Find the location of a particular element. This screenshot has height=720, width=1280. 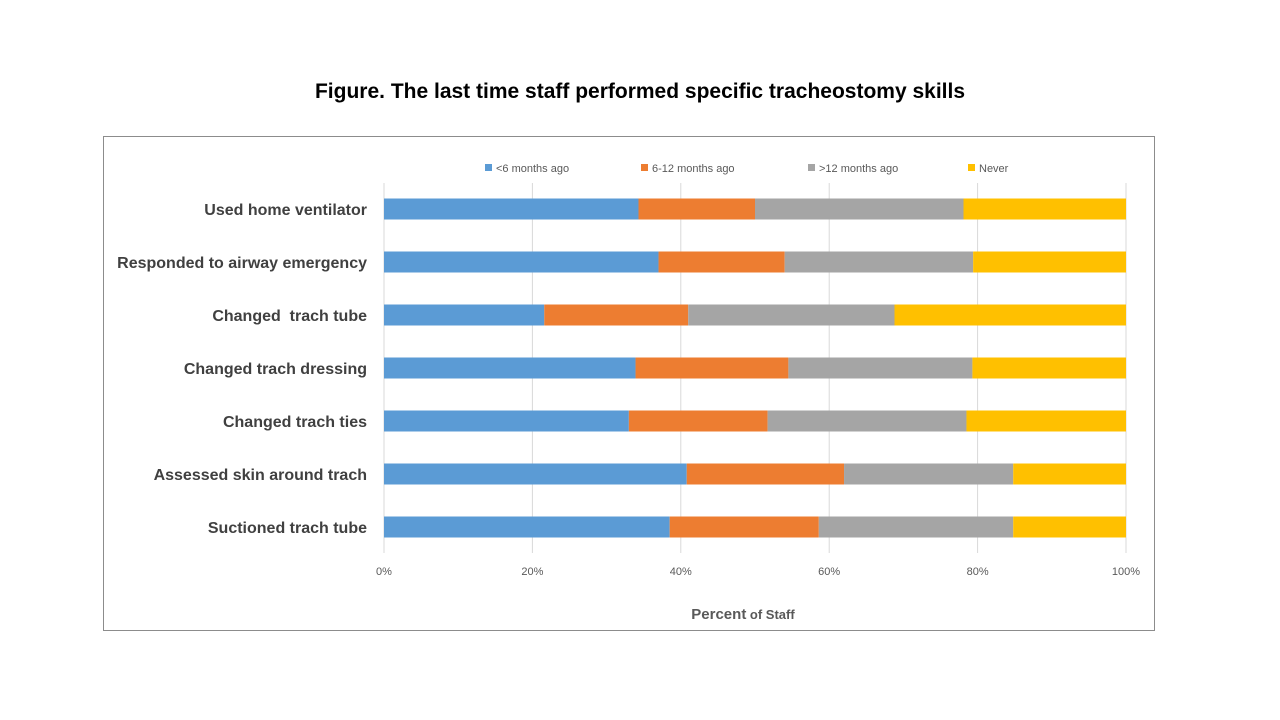

x-tick-label: 40% is located at coordinates (681, 572).